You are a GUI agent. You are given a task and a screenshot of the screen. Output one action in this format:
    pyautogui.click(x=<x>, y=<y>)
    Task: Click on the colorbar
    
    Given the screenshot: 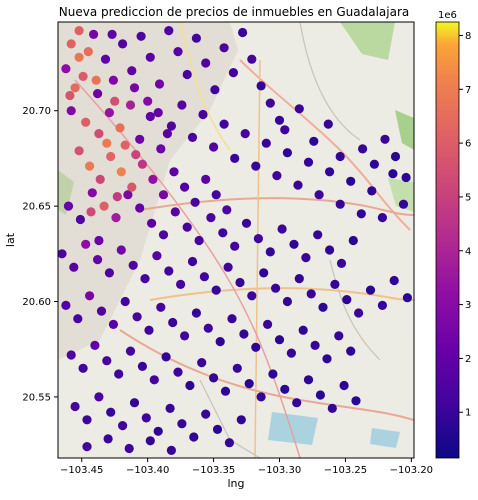 What is the action you would take?
    pyautogui.click(x=447, y=240)
    